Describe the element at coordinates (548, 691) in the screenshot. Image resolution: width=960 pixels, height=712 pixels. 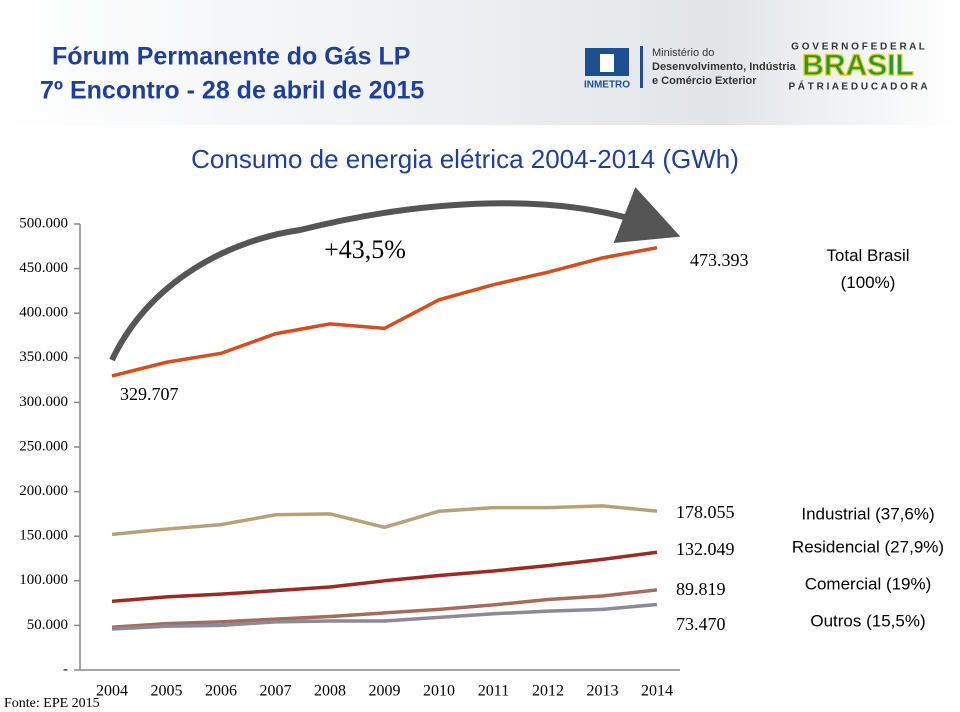
I see `x-tick-label: 2012` at that location.